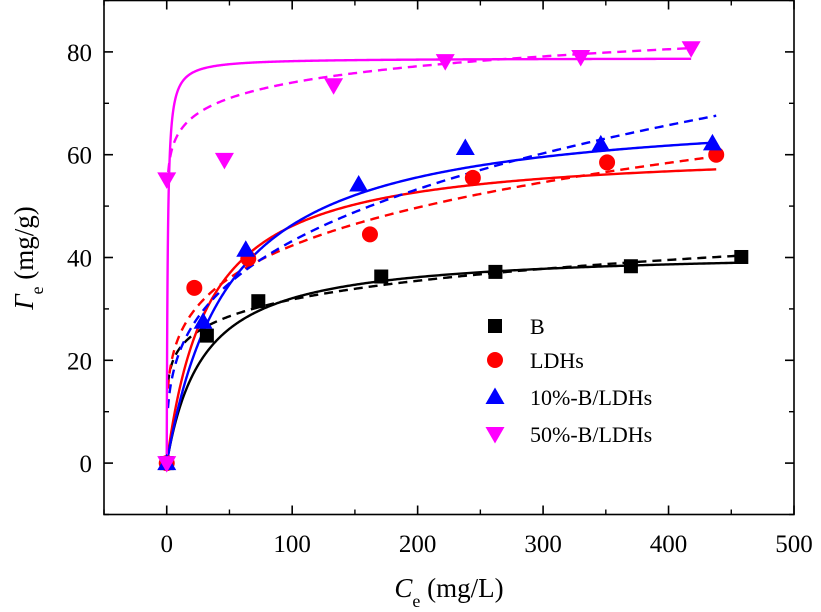 This screenshot has width=821, height=612. What do you see at coordinates (86, 464) in the screenshot?
I see `y-tick-label: 0` at bounding box center [86, 464].